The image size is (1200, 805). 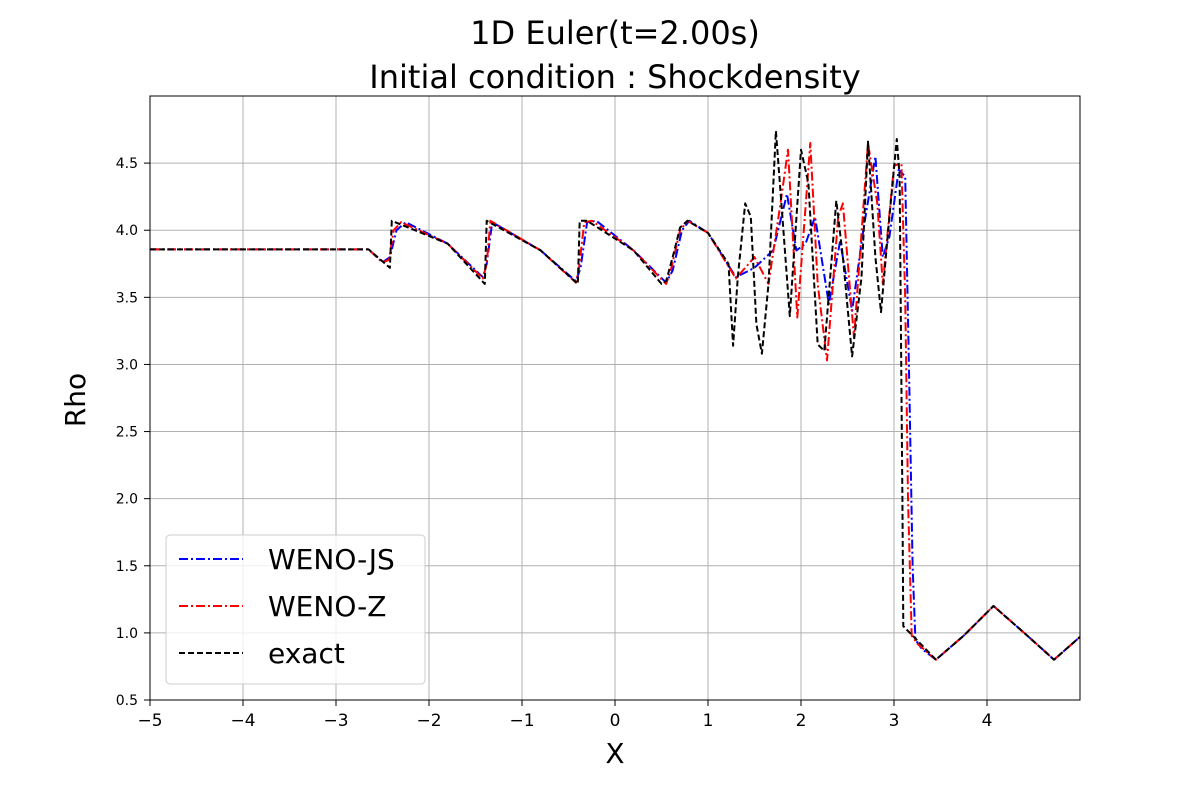 What do you see at coordinates (564, 715) in the screenshot?
I see `x-axis-ticks: −5 −4 −3 −2 −1 0 1 2 3 4` at bounding box center [564, 715].